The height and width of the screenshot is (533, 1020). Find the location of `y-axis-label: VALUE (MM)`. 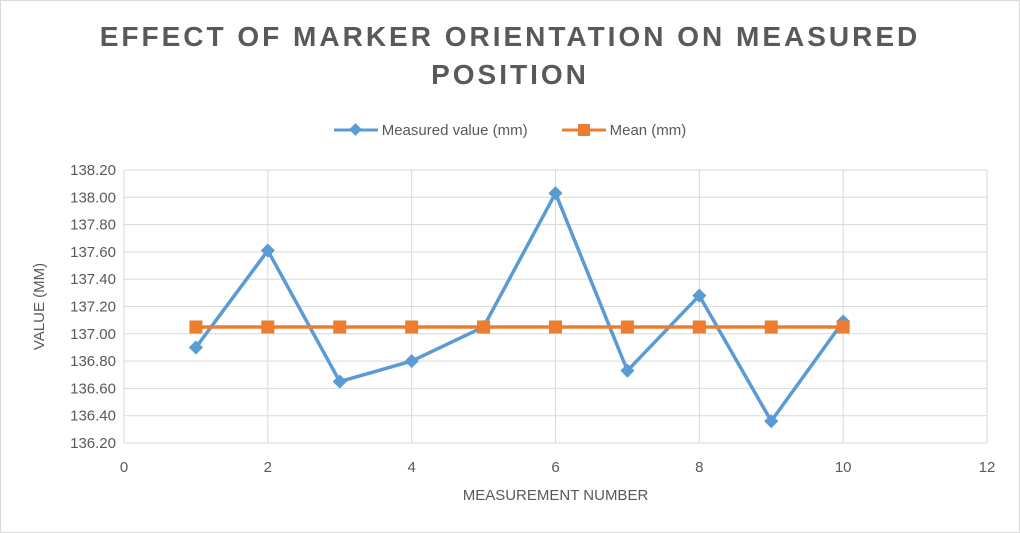

y-axis-label: VALUE (MM) is located at coordinates (39, 306).